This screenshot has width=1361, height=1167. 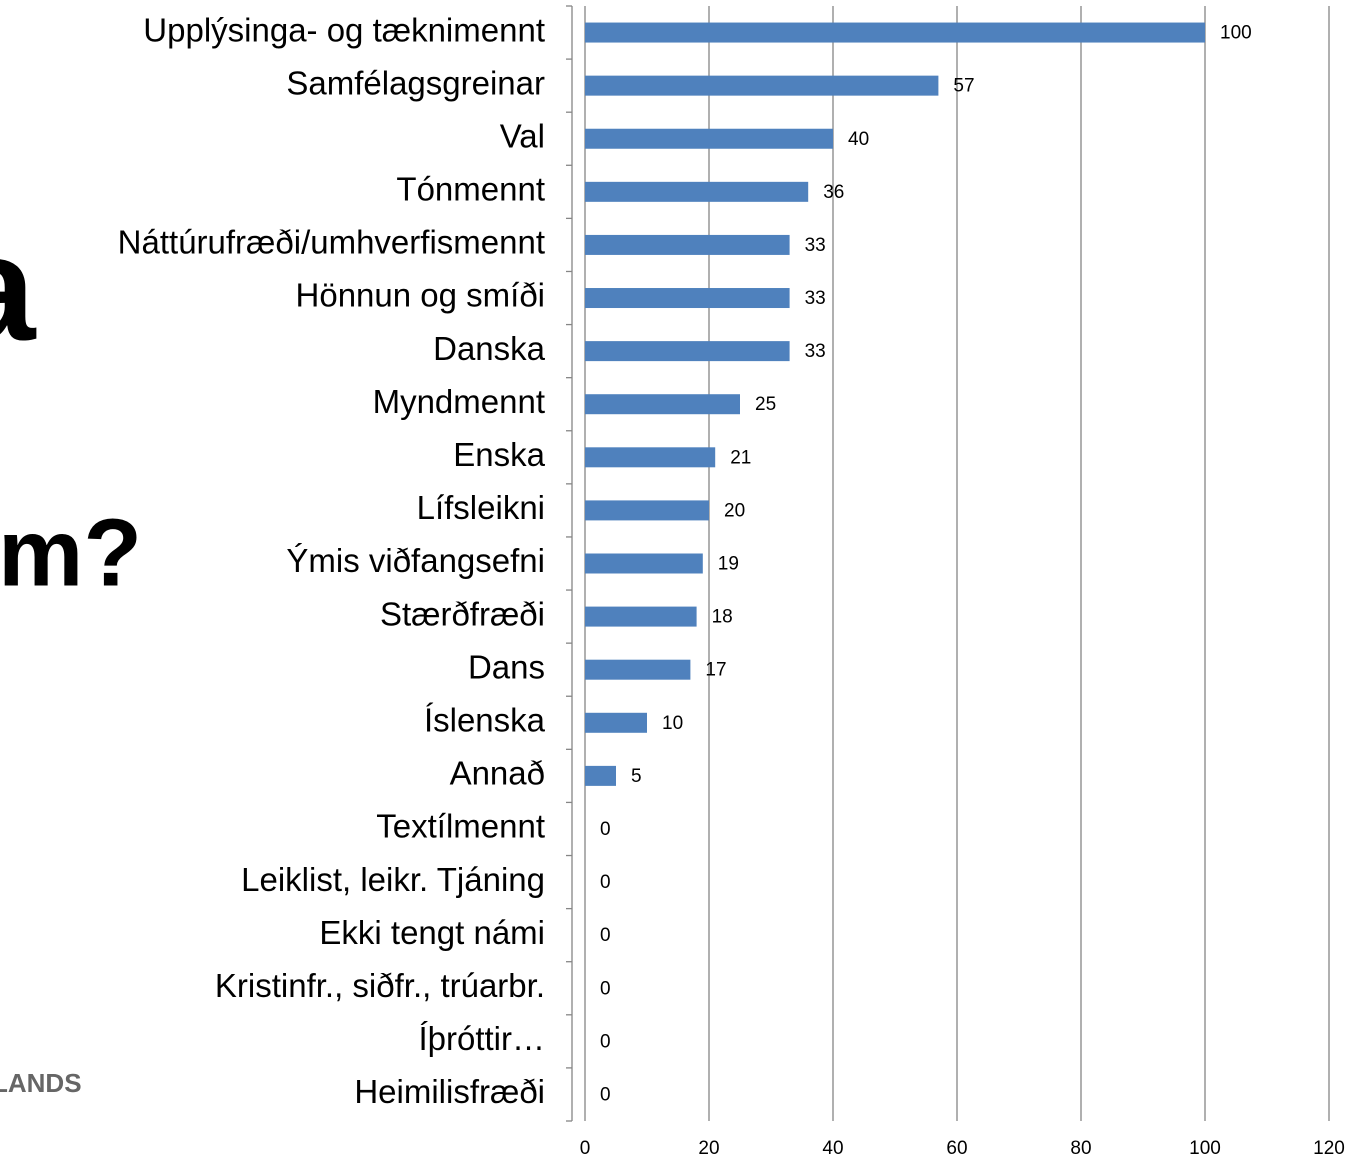 What do you see at coordinates (485, 720) in the screenshot?
I see `y-tick-label: Íslenska` at bounding box center [485, 720].